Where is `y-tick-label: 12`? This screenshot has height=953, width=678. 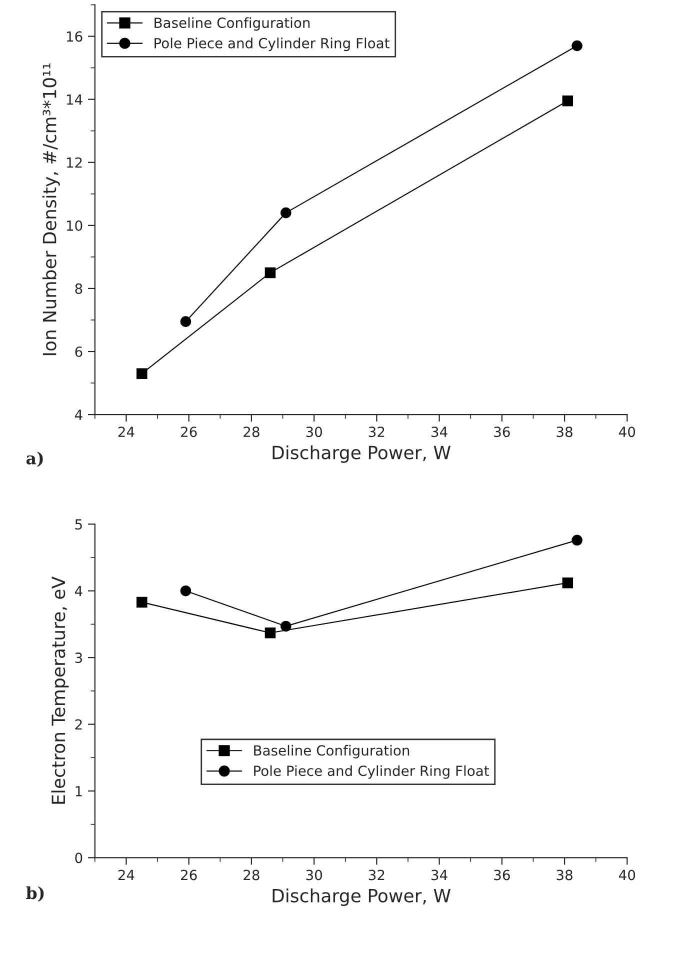 y-tick-label: 12 is located at coordinates (74, 162).